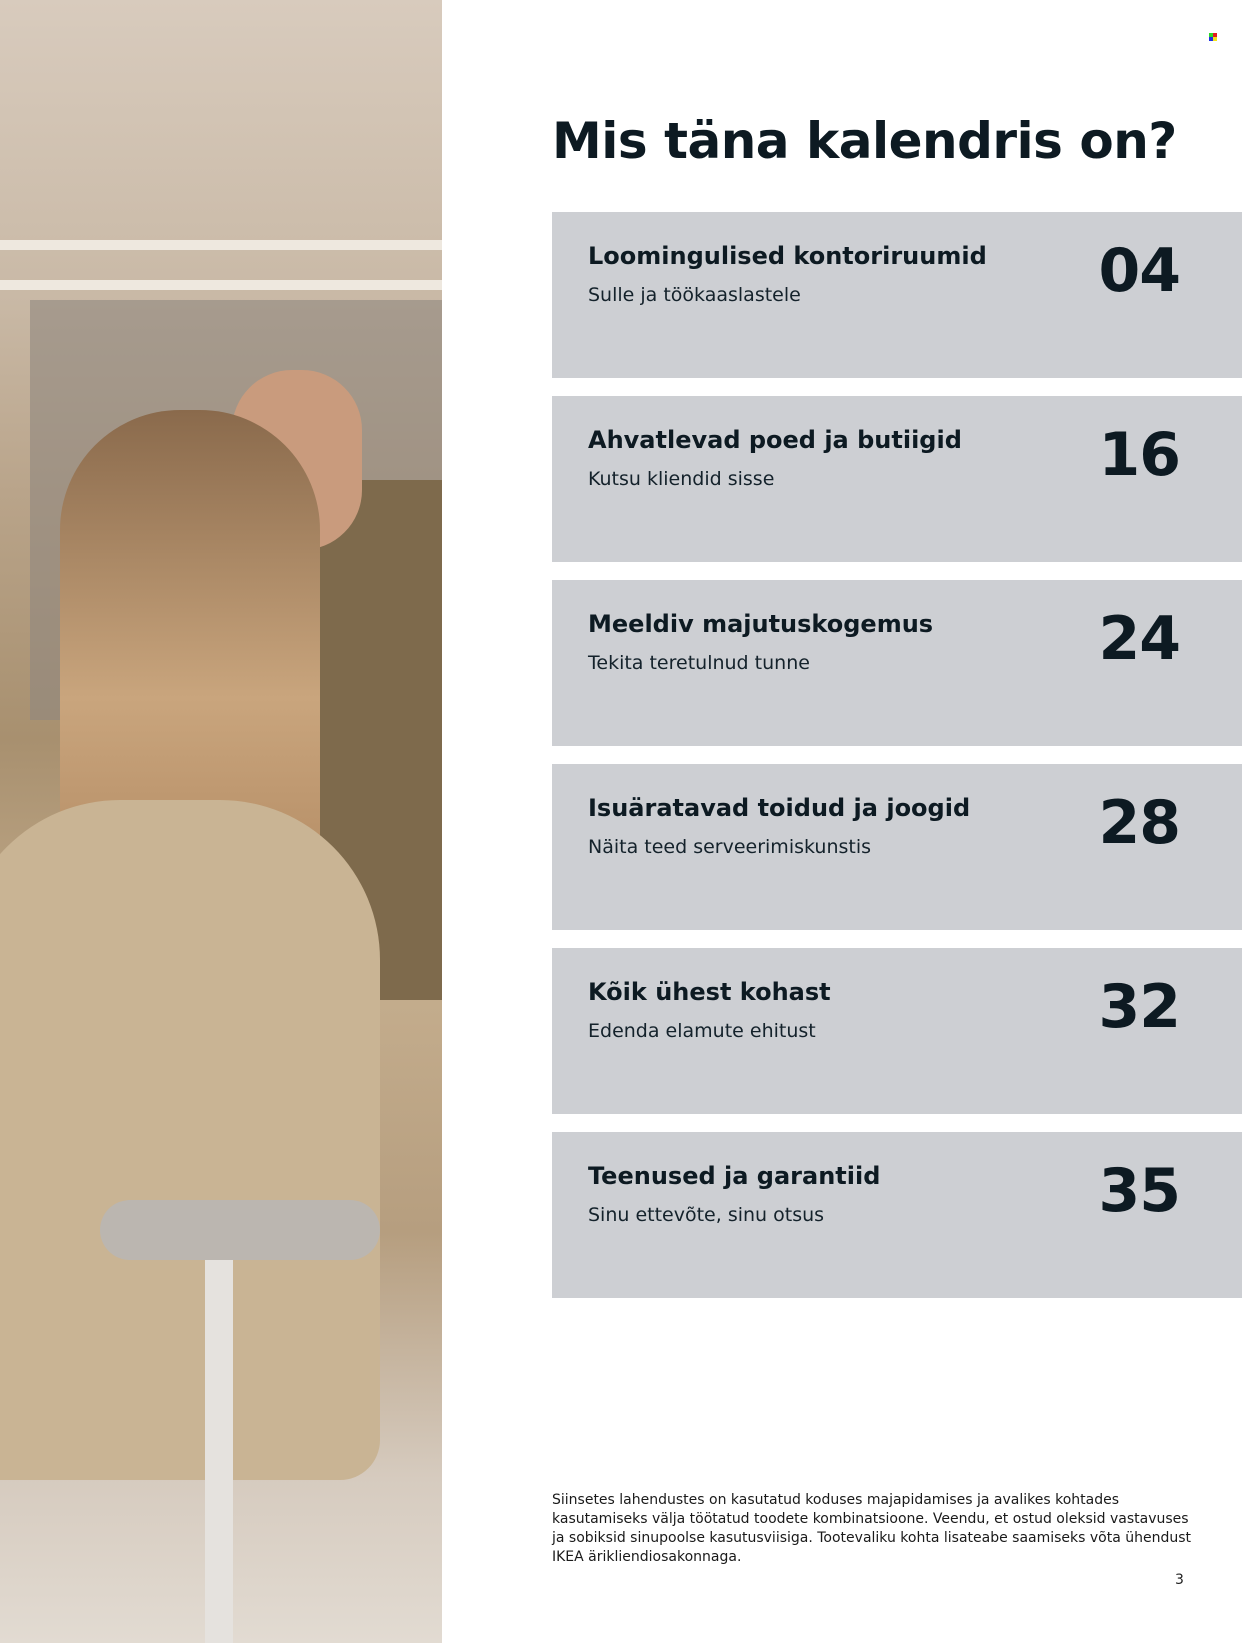 The width and height of the screenshot is (1250, 1643). What do you see at coordinates (1139, 455) in the screenshot?
I see `toc-entry-page: 16` at bounding box center [1139, 455].